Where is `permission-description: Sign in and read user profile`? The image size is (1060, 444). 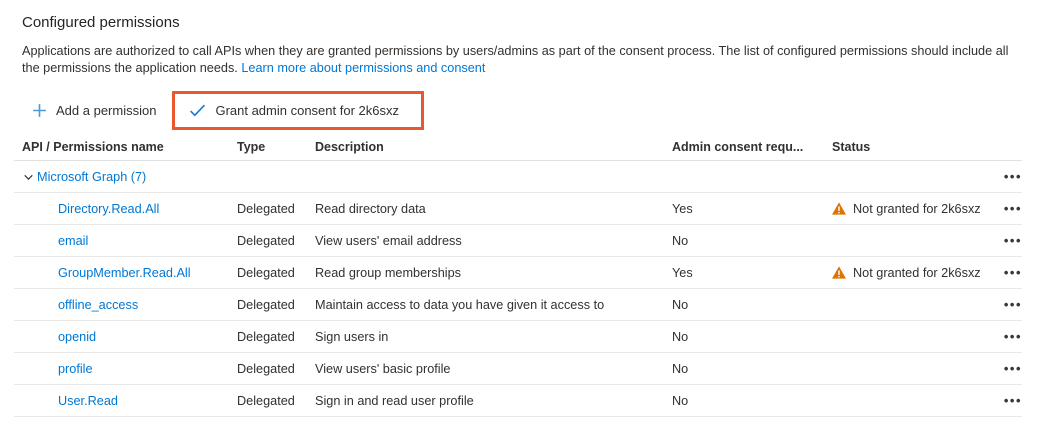
permission-description: Sign in and read user profile is located at coordinates (394, 400).